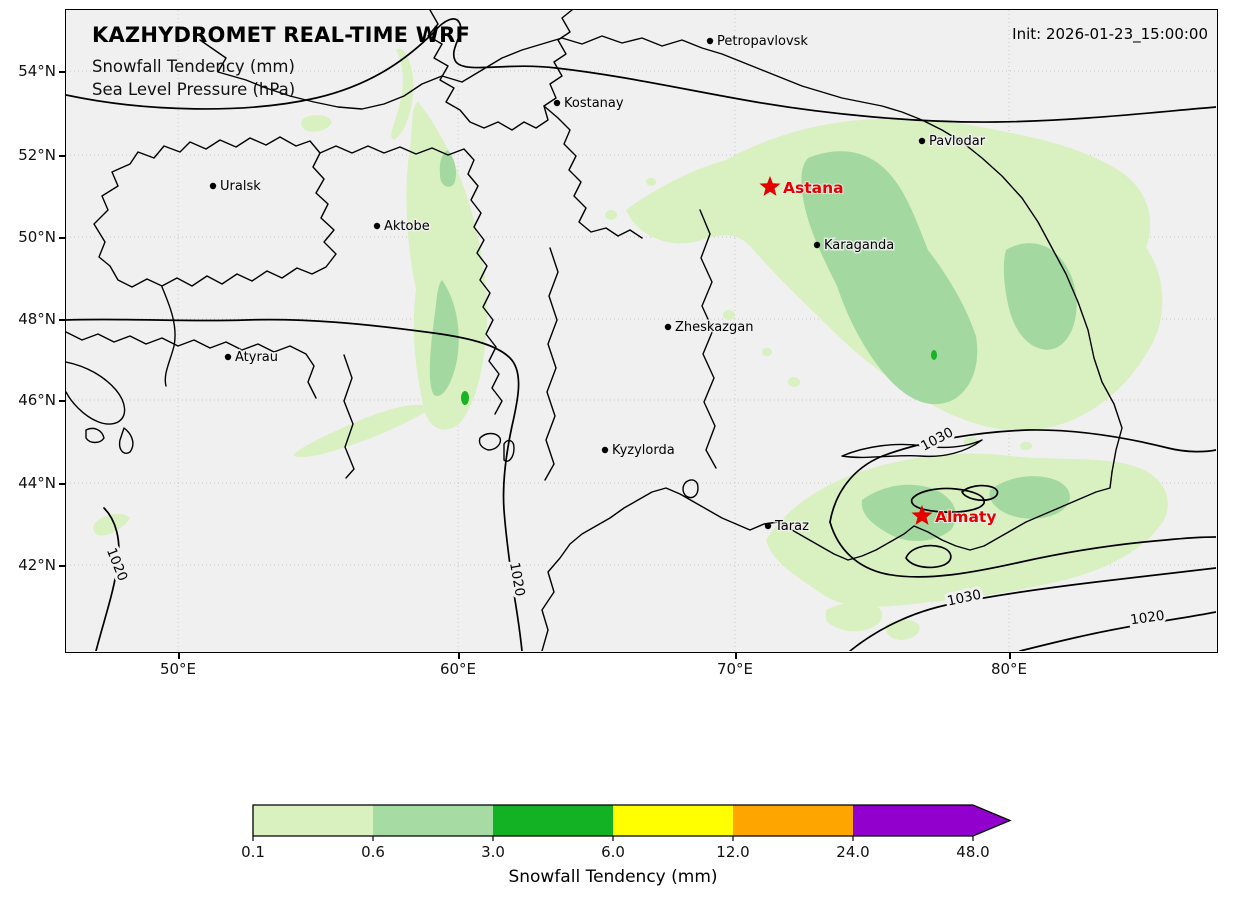 This screenshot has width=1244, height=905. Describe the element at coordinates (240, 186) in the screenshot. I see `city-label: Uralsk` at that location.